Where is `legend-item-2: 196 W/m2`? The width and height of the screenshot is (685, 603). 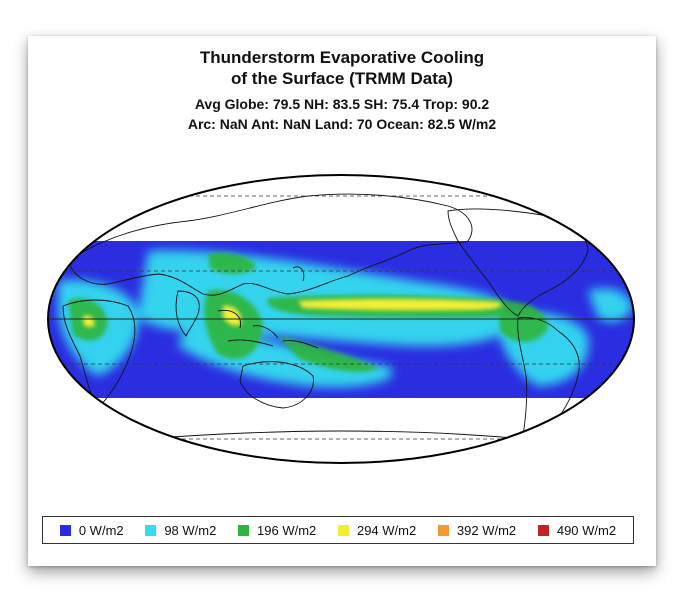
legend-item-2: 196 W/m2 is located at coordinates (277, 530).